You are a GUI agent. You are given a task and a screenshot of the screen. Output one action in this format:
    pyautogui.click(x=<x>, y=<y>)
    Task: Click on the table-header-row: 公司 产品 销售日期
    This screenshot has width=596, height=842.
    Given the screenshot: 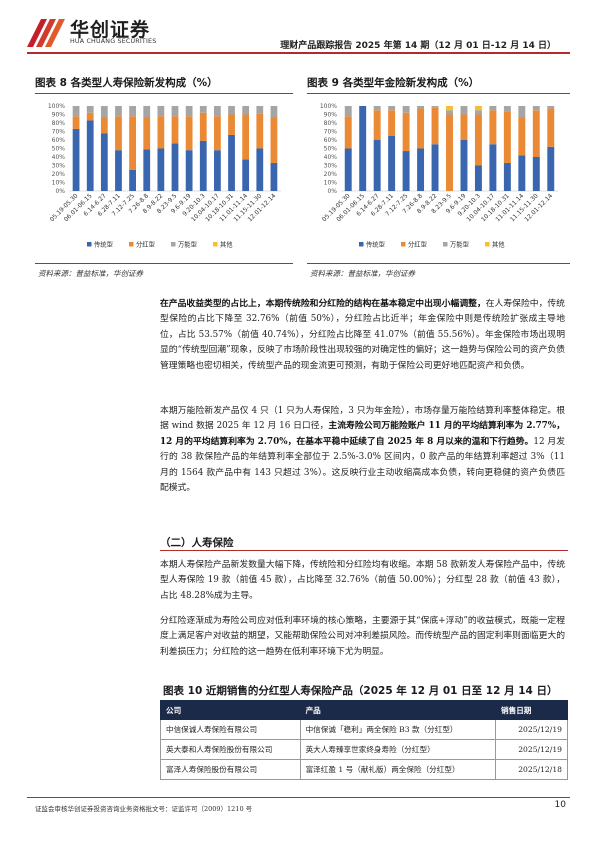 What is the action you would take?
    pyautogui.click(x=364, y=710)
    